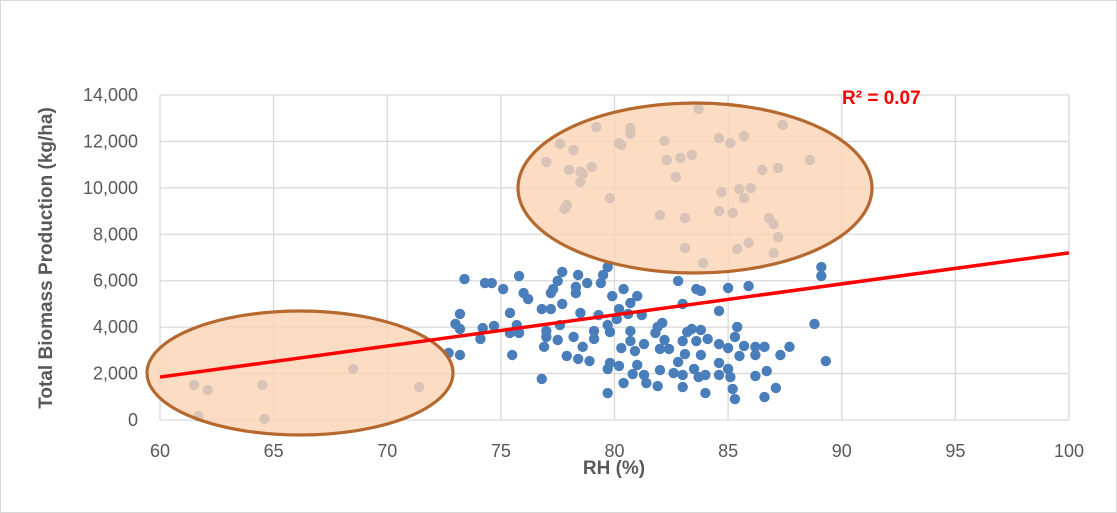  Describe the element at coordinates (115, 281) in the screenshot. I see `y-tick-label: 6,000` at that location.